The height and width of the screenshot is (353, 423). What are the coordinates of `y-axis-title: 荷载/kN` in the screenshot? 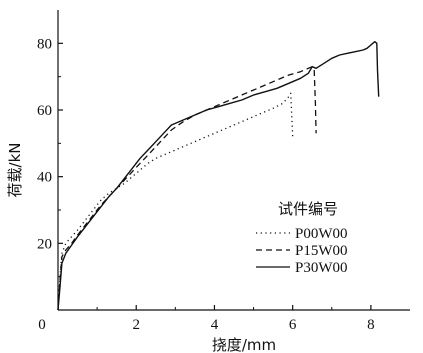 It's located at (15, 170).